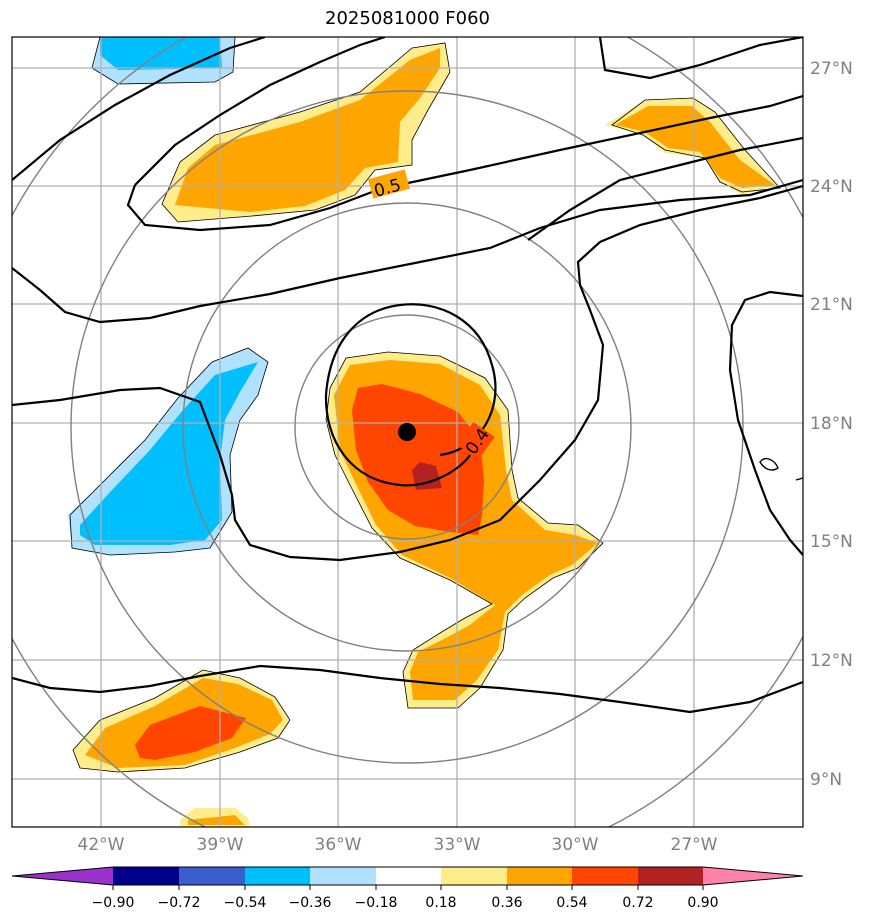 Image resolution: width=873 pixels, height=924 pixels. What do you see at coordinates (338, 845) in the screenshot?
I see `lon-label: 36°W` at bounding box center [338, 845].